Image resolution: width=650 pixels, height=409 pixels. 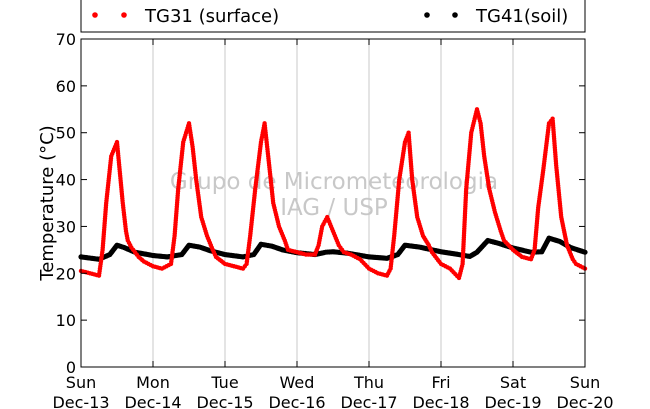 What do you see at coordinates (66, 133) in the screenshot?
I see `y-tick-label: 50` at bounding box center [66, 133].